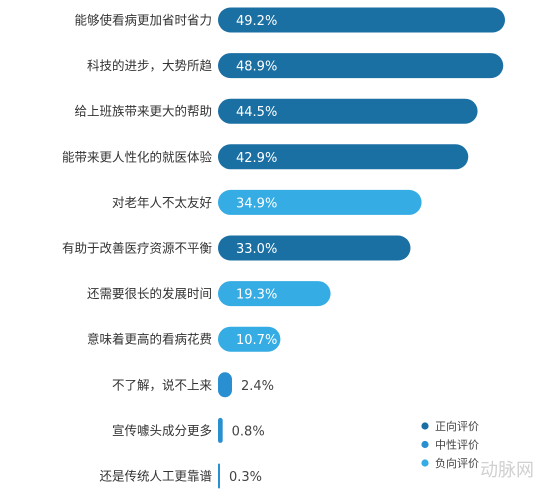 The height and width of the screenshot is (491, 538). I want to click on category-label: 还是传统人工更靠谱, so click(155, 476).